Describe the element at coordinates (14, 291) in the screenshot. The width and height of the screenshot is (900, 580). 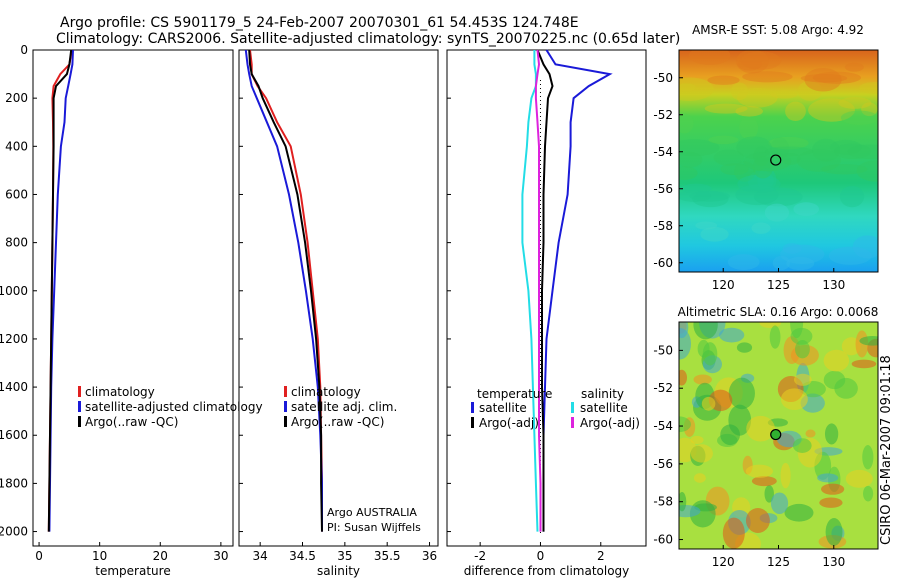
I see `y-tick-label: 1000` at that location.